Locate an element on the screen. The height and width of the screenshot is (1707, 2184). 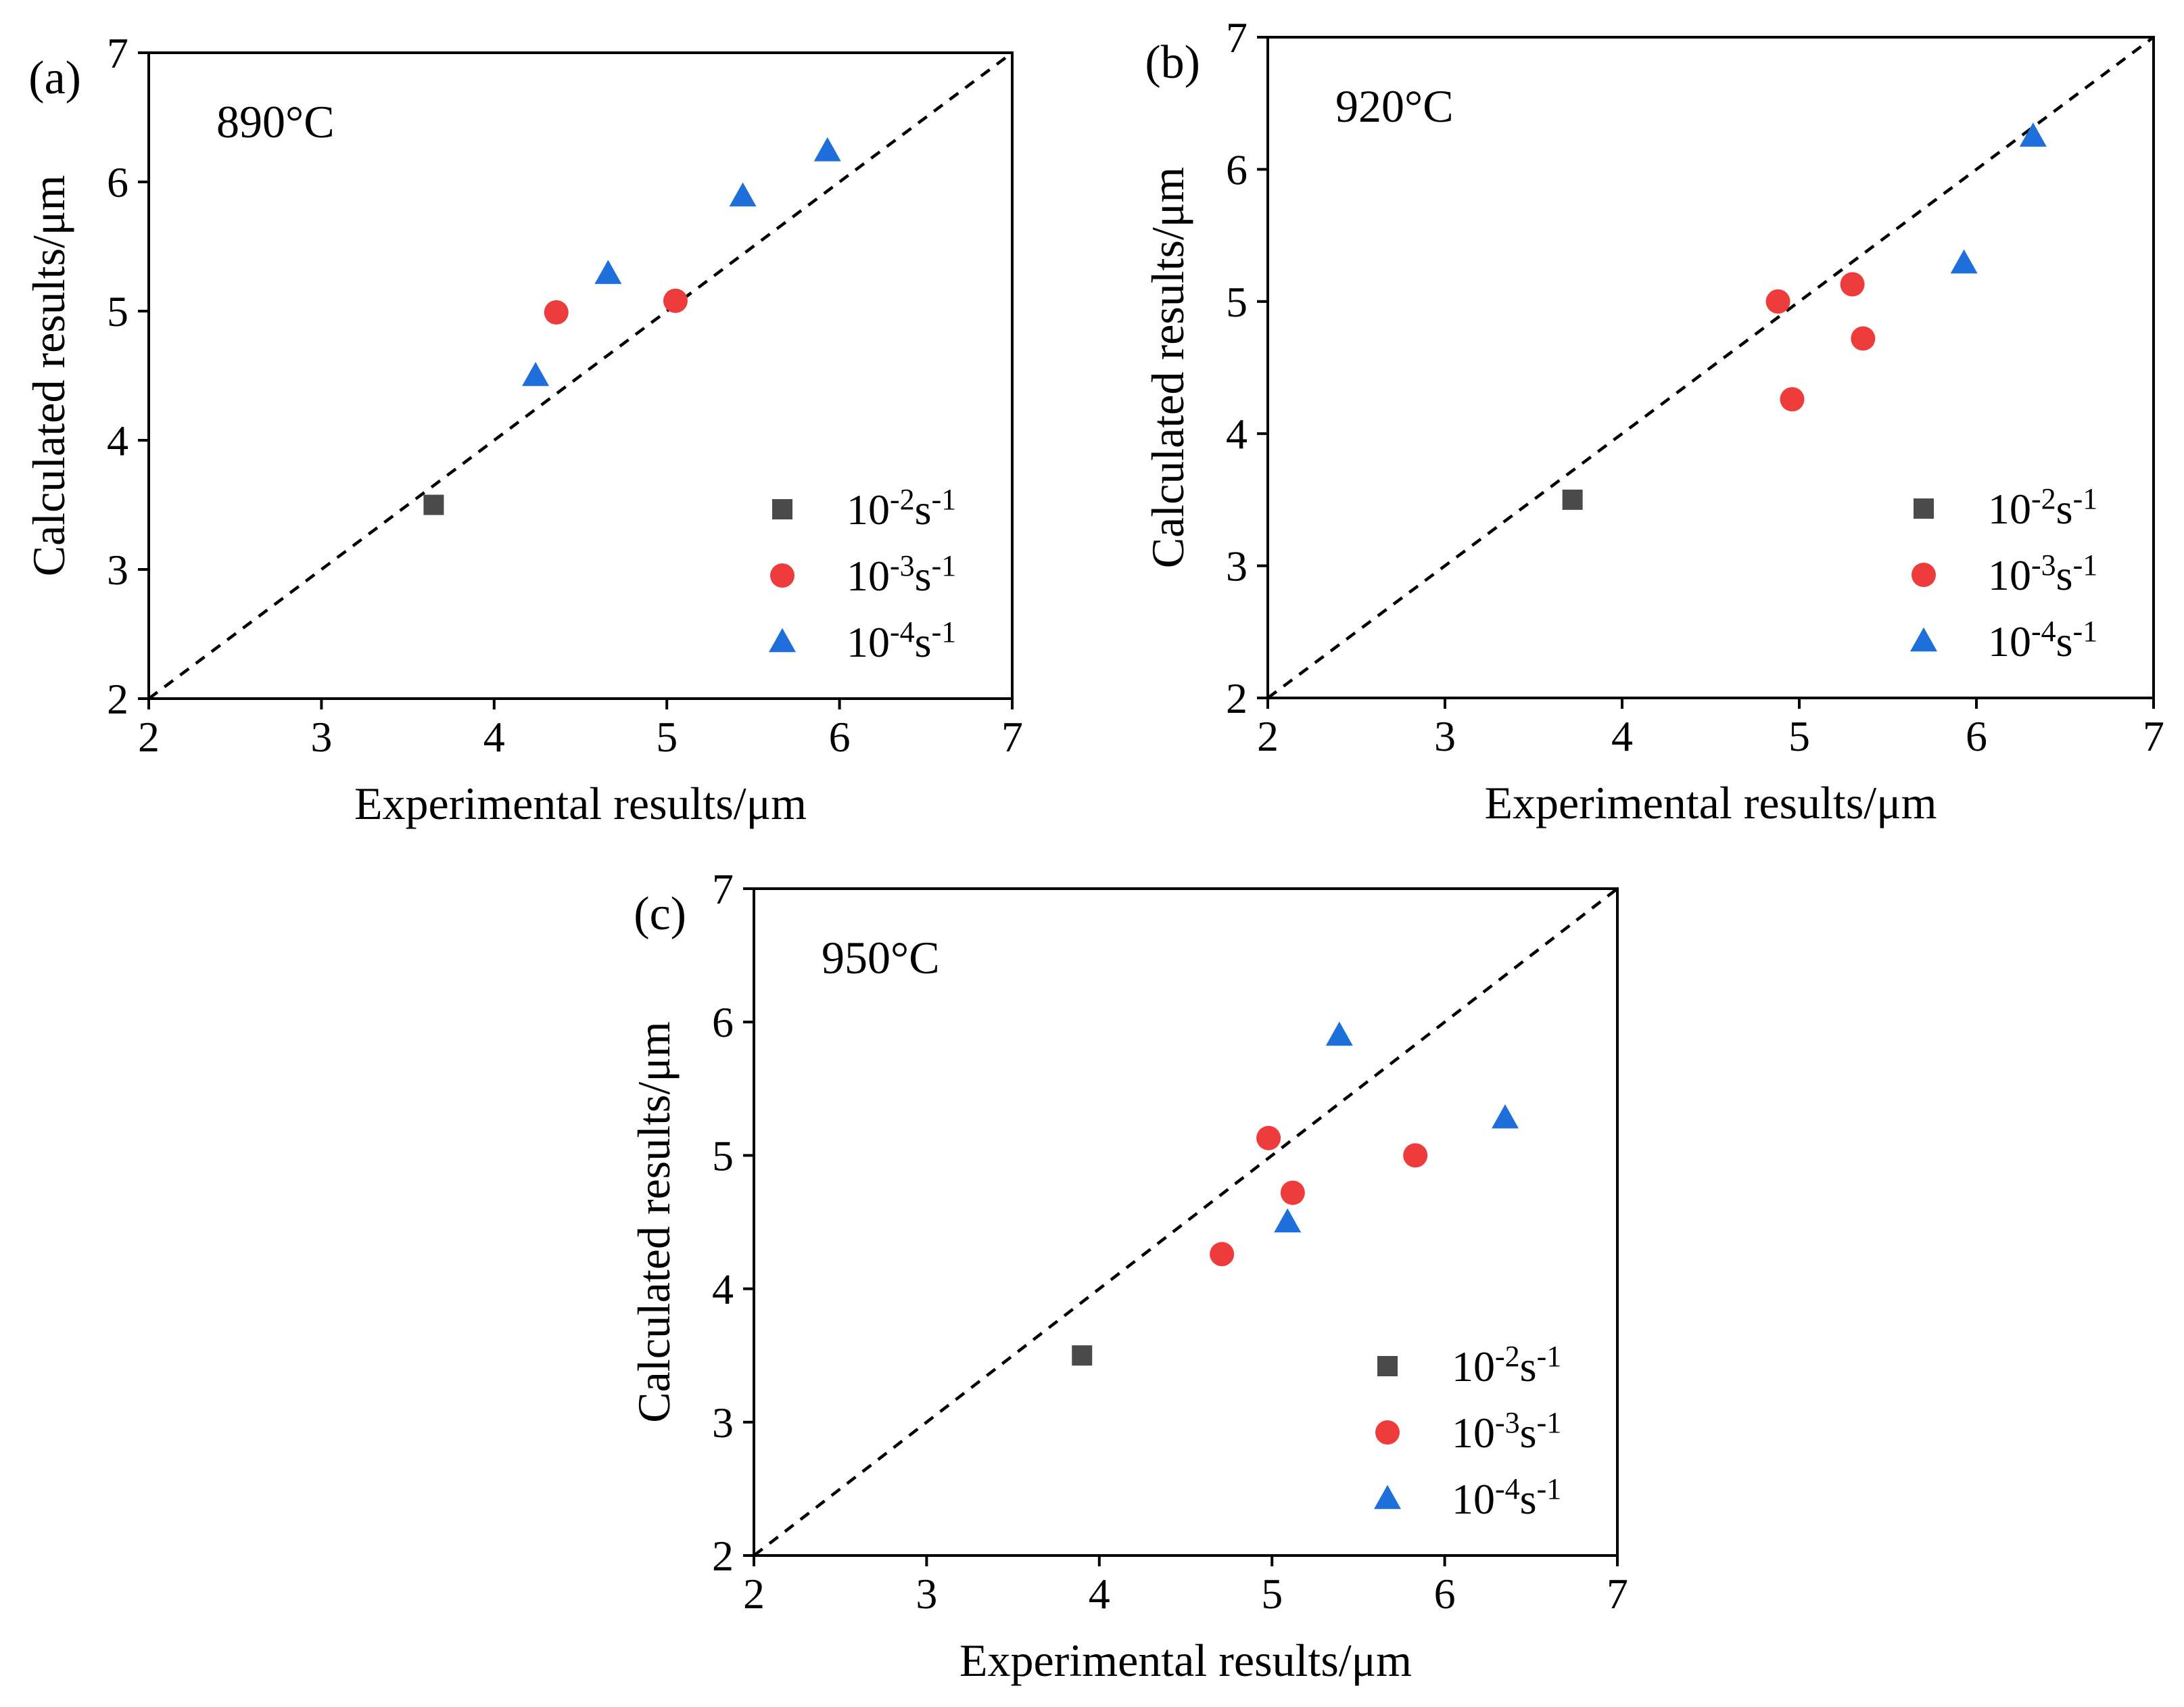
temperature-label: 950°C is located at coordinates (881, 957).